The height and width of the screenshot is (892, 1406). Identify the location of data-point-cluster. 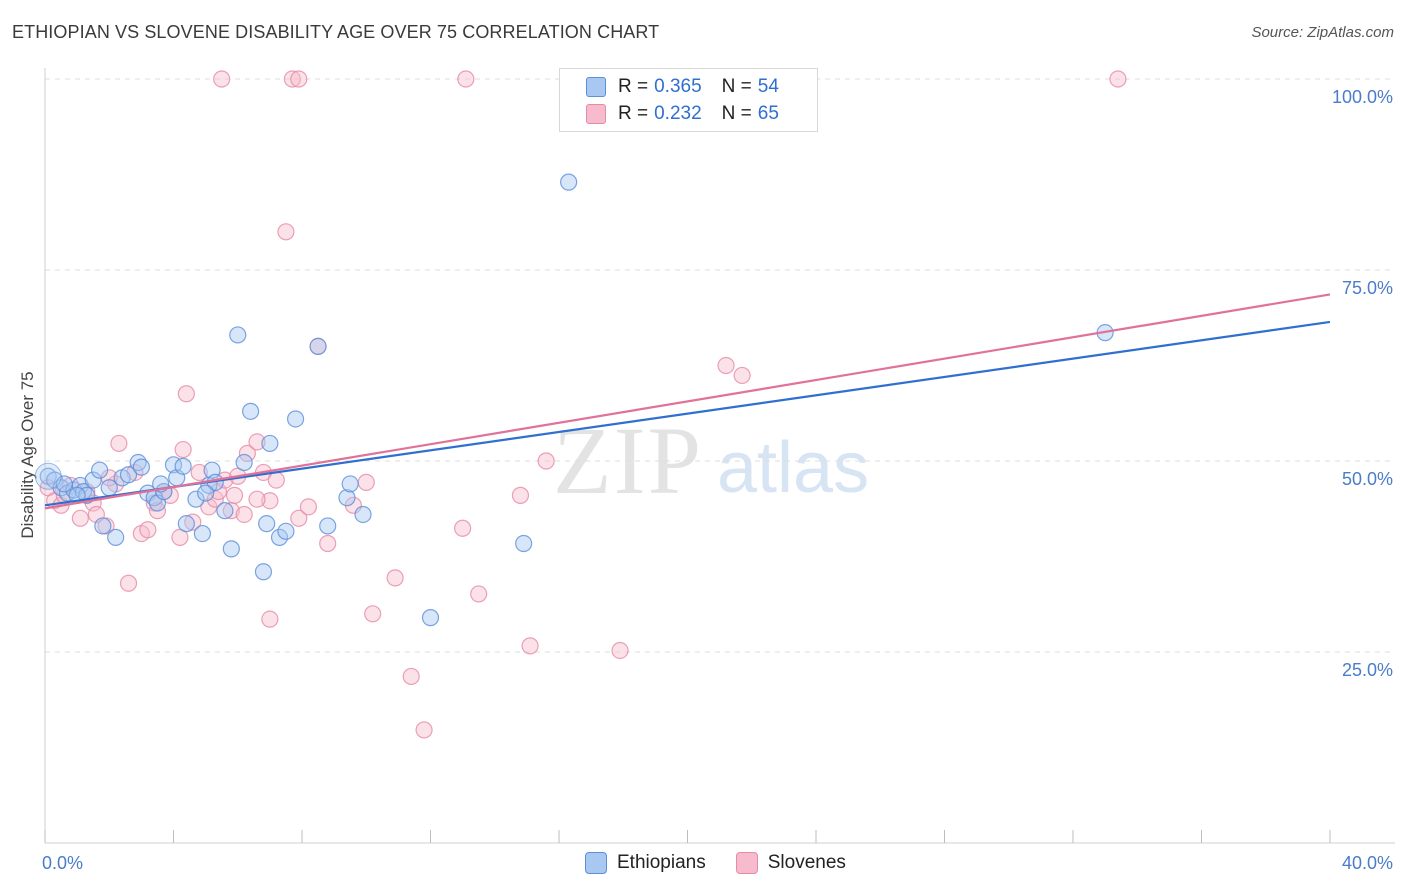
(48, 476).